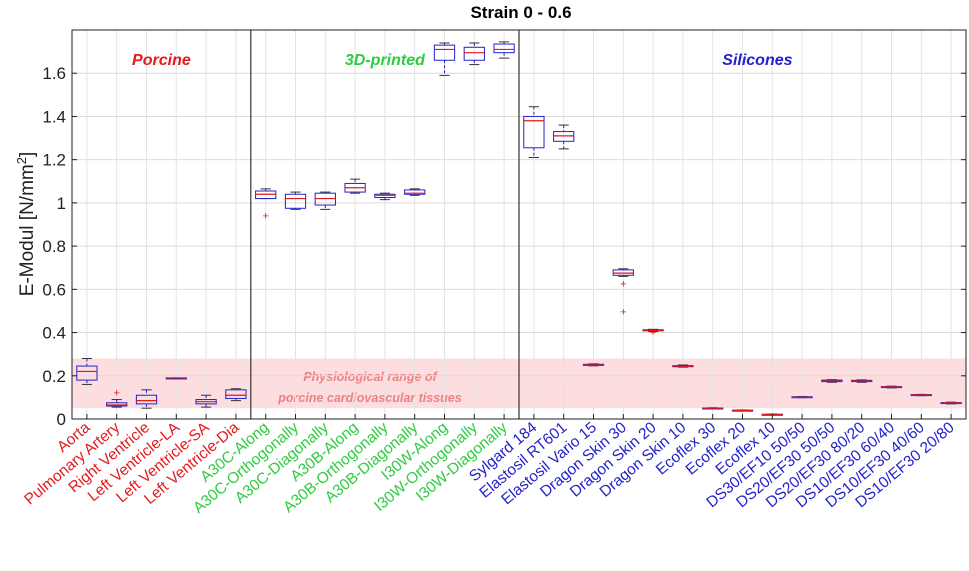 The image size is (969, 571). I want to click on box-1: +, so click(117, 398).